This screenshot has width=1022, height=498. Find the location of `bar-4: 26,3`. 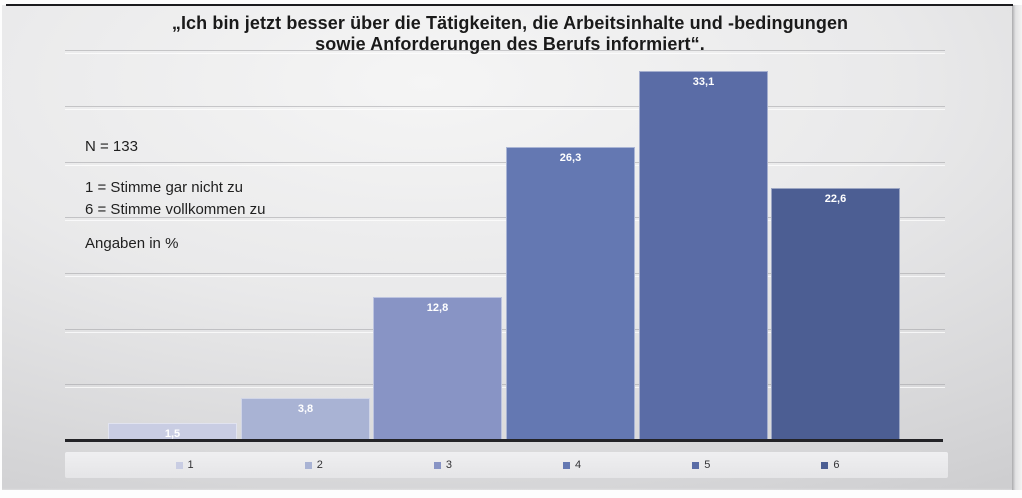

bar-4: 26,3 is located at coordinates (570, 293).